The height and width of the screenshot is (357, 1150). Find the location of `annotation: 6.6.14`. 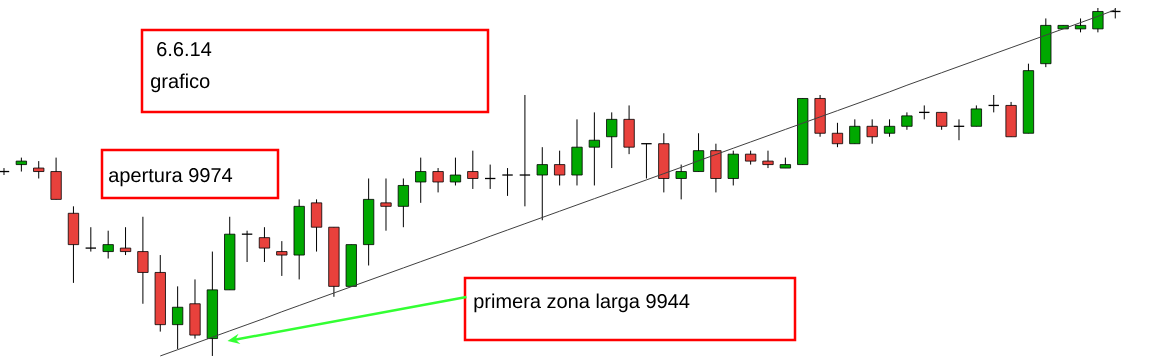

annotation: 6.6.14 is located at coordinates (184, 49).